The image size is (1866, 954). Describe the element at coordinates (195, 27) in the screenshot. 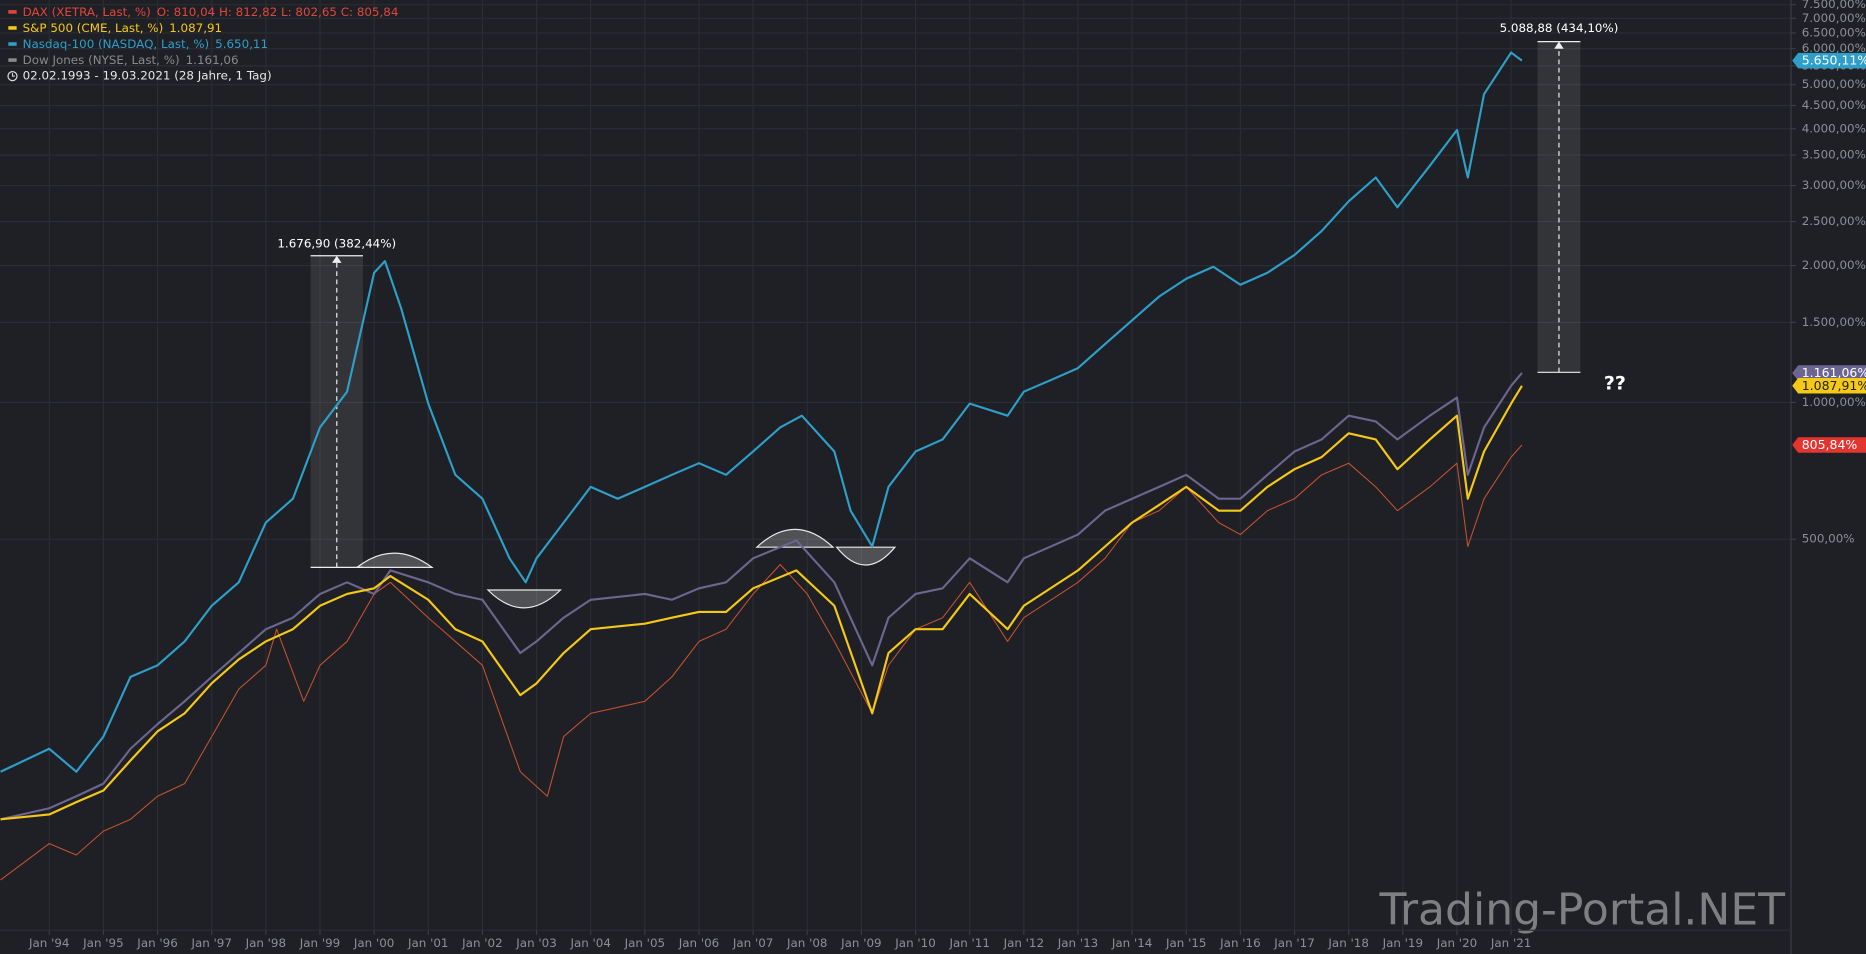

I see `legend-info: 1.087,91` at that location.